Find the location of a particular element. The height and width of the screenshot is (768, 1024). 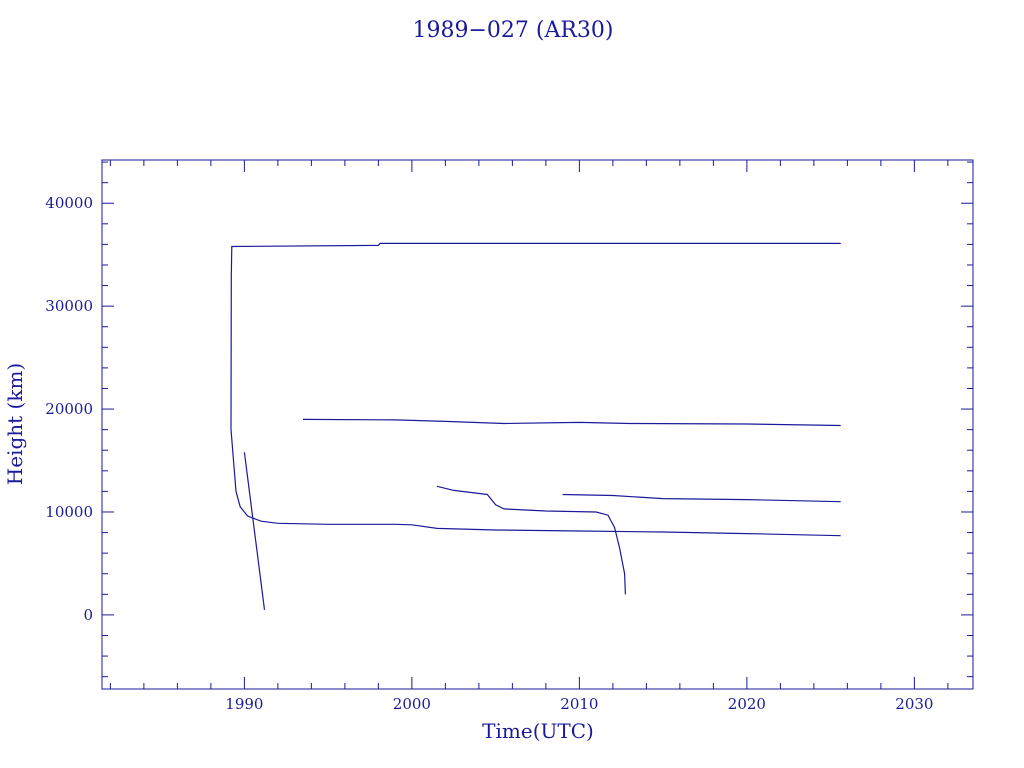

y-tick-label: 10000 is located at coordinates (69, 512).